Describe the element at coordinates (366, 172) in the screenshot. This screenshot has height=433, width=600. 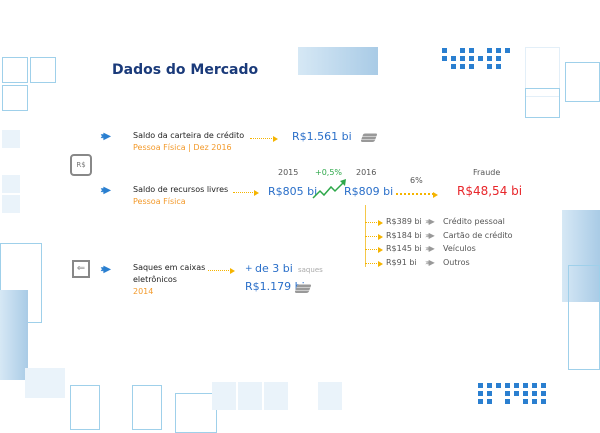
I see `year-2016: 2016` at that location.